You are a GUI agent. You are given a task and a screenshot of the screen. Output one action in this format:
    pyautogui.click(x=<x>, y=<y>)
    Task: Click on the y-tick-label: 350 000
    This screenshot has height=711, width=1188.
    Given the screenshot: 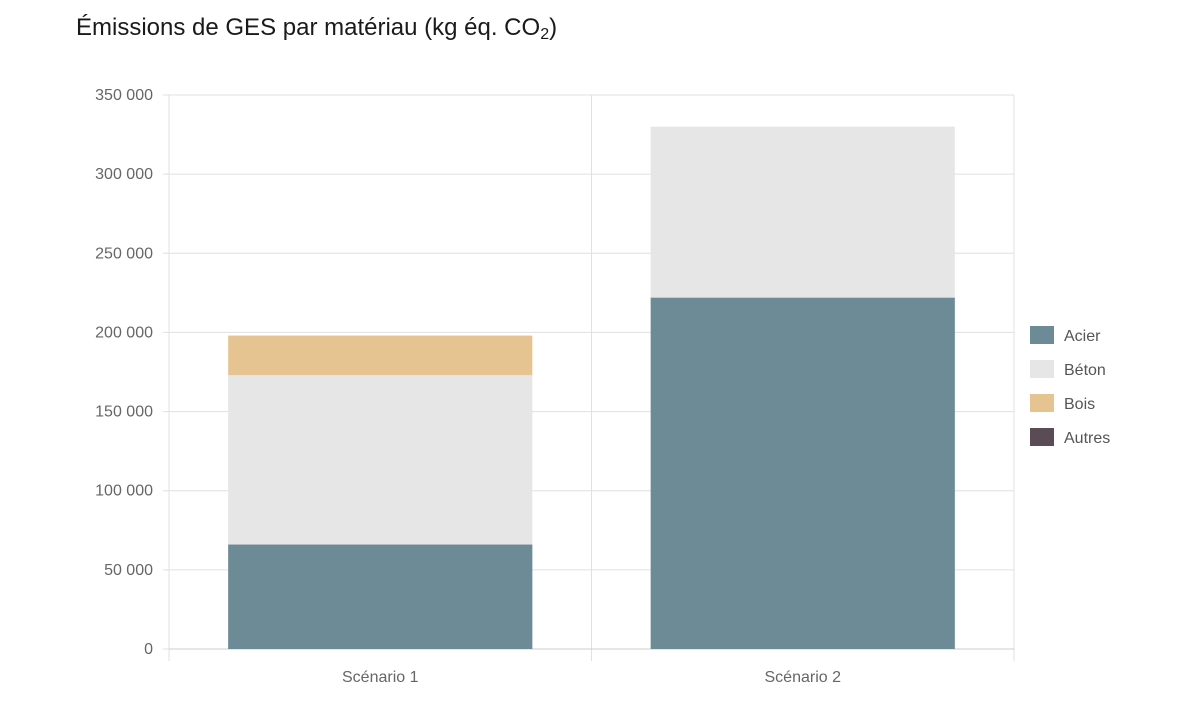 What is the action you would take?
    pyautogui.click(x=124, y=95)
    